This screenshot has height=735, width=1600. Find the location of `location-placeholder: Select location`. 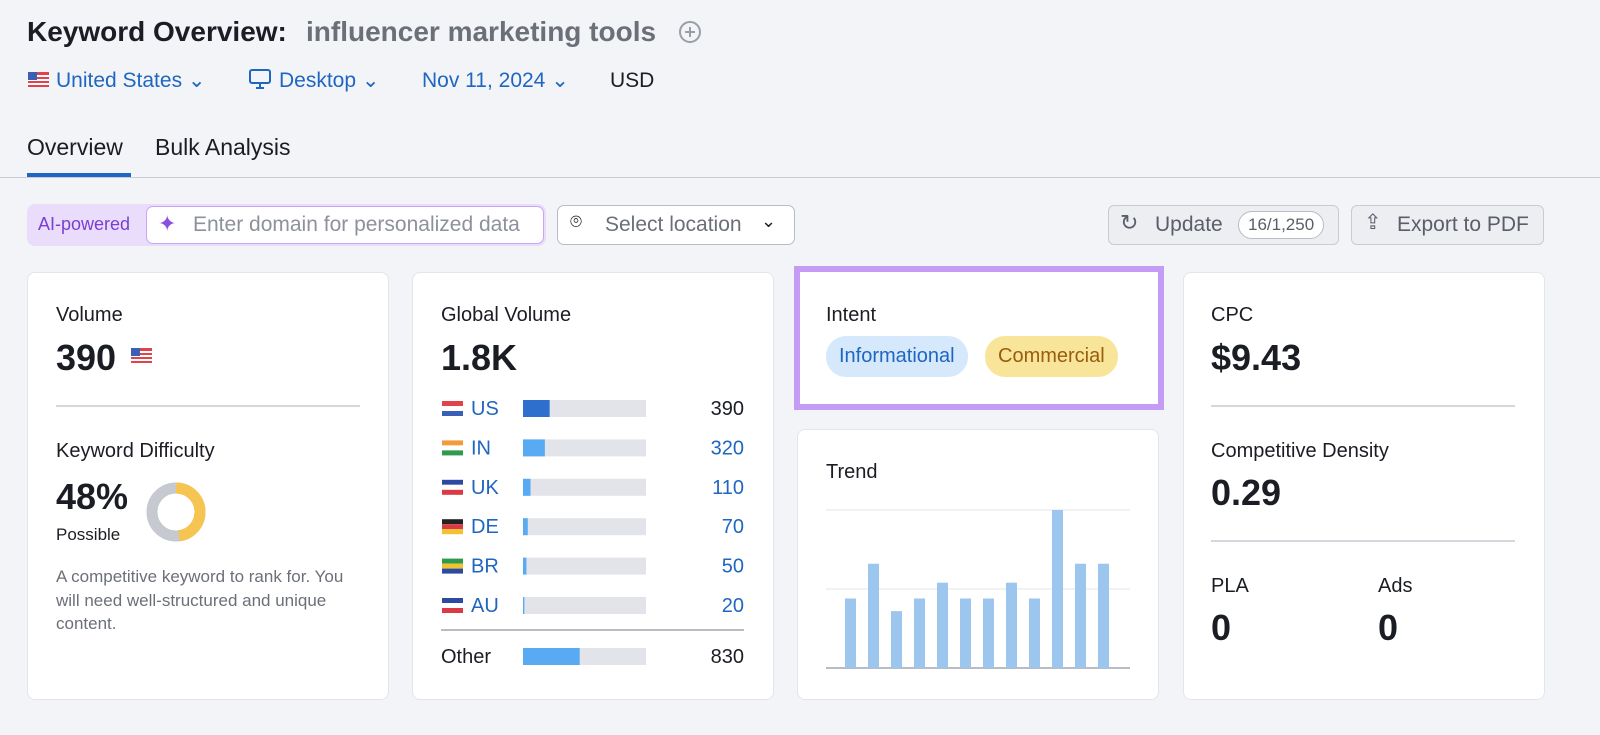

location-placeholder: Select location is located at coordinates (673, 224).